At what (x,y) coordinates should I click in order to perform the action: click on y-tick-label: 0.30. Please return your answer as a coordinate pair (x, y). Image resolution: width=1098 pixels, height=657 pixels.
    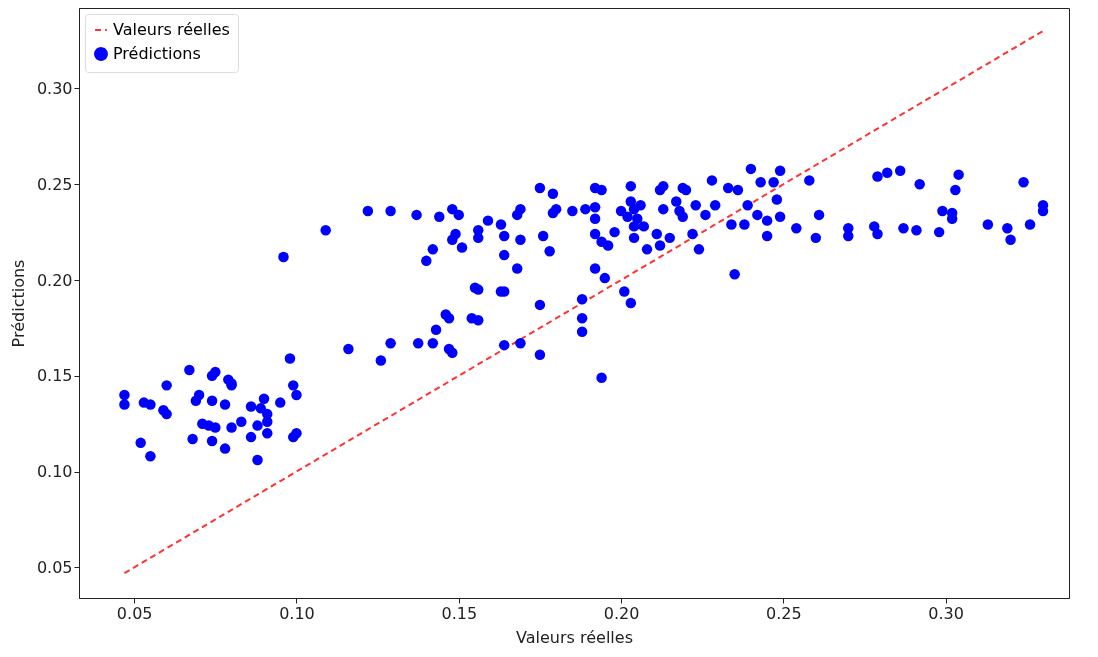
    Looking at the image, I should click on (54, 88).